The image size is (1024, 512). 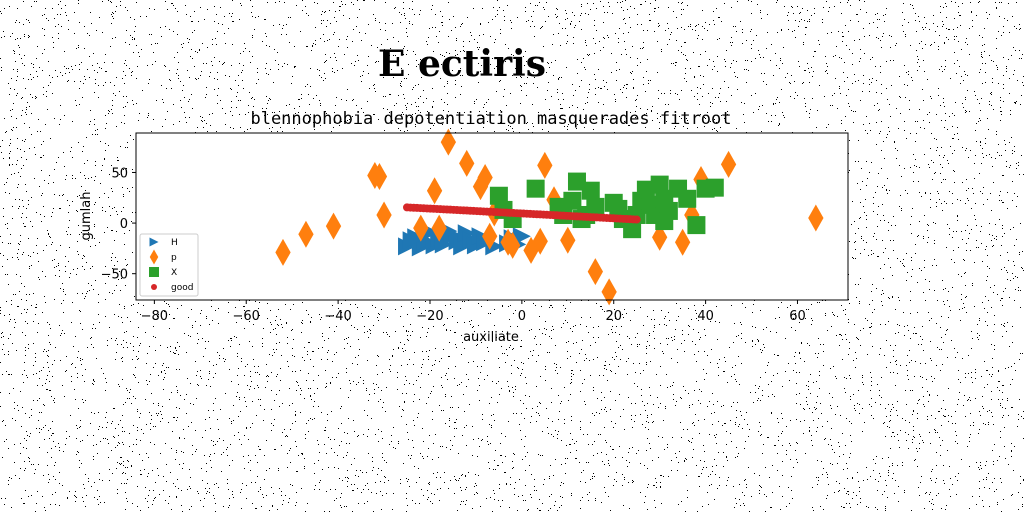 I want to click on legend-label: p, so click(x=174, y=258).